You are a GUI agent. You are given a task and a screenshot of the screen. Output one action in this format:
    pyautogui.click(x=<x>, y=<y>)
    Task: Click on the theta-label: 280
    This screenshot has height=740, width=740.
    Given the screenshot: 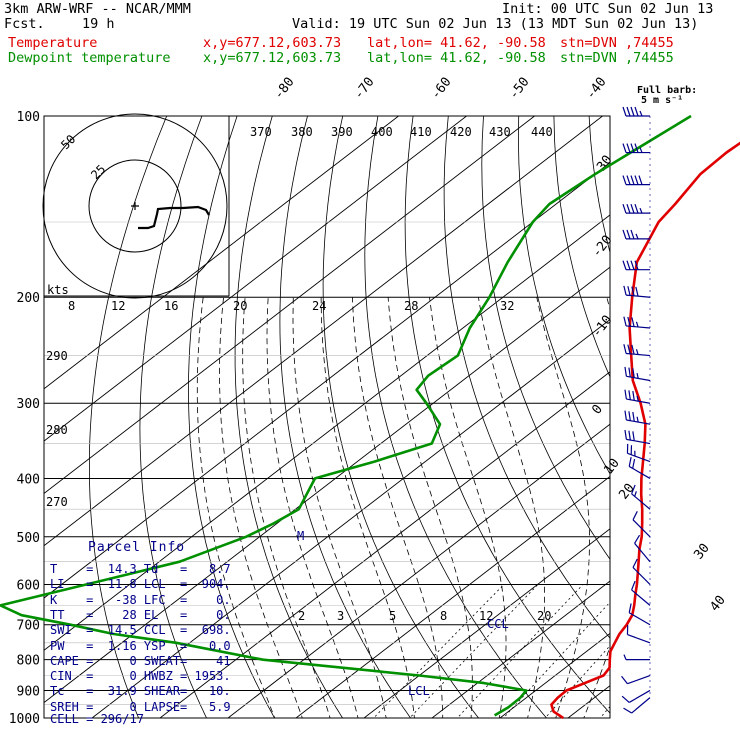 What is the action you would take?
    pyautogui.click(x=57, y=430)
    